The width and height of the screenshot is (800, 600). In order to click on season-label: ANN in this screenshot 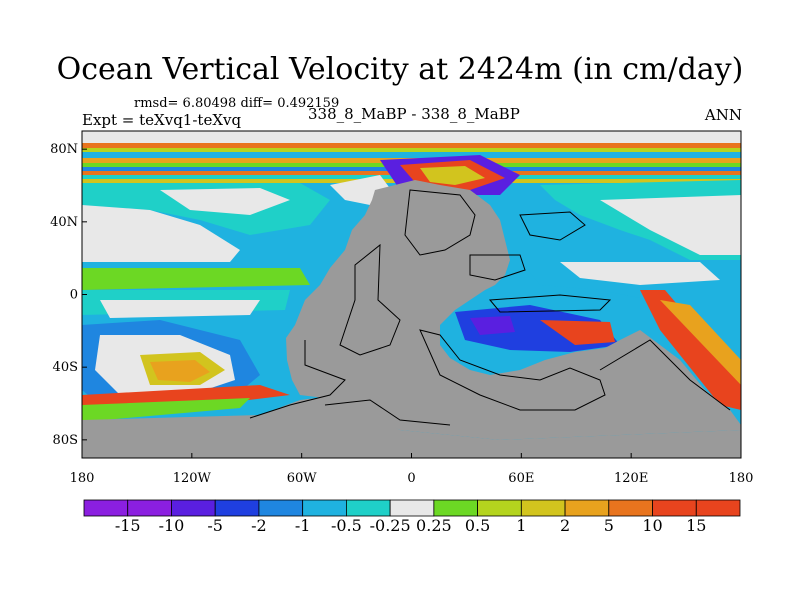, I will do `click(723, 115)`.